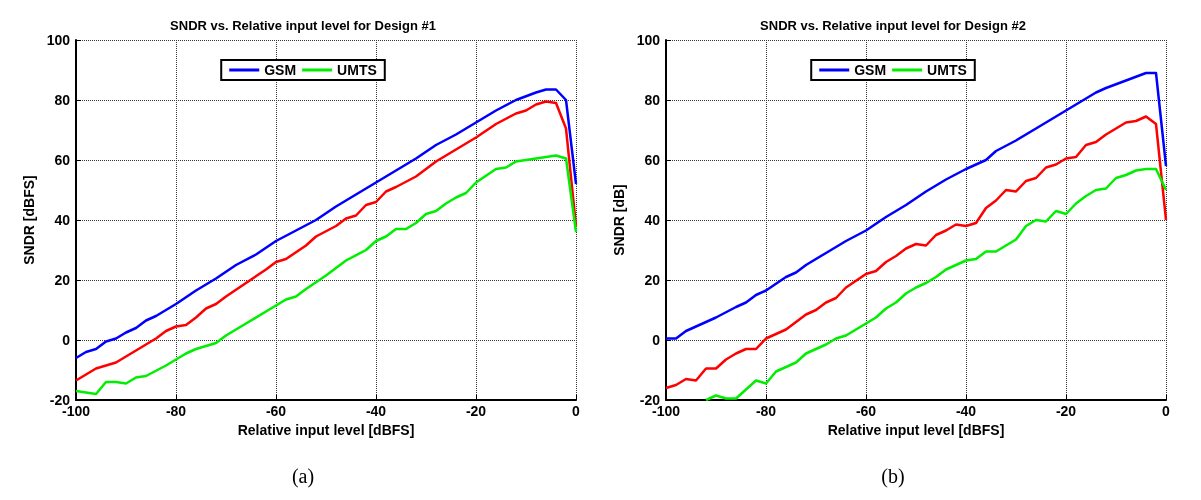 Image resolution: width=1201 pixels, height=500 pixels. What do you see at coordinates (618, 220) in the screenshot?
I see `y-axis-title: SNDR [dB]` at bounding box center [618, 220].